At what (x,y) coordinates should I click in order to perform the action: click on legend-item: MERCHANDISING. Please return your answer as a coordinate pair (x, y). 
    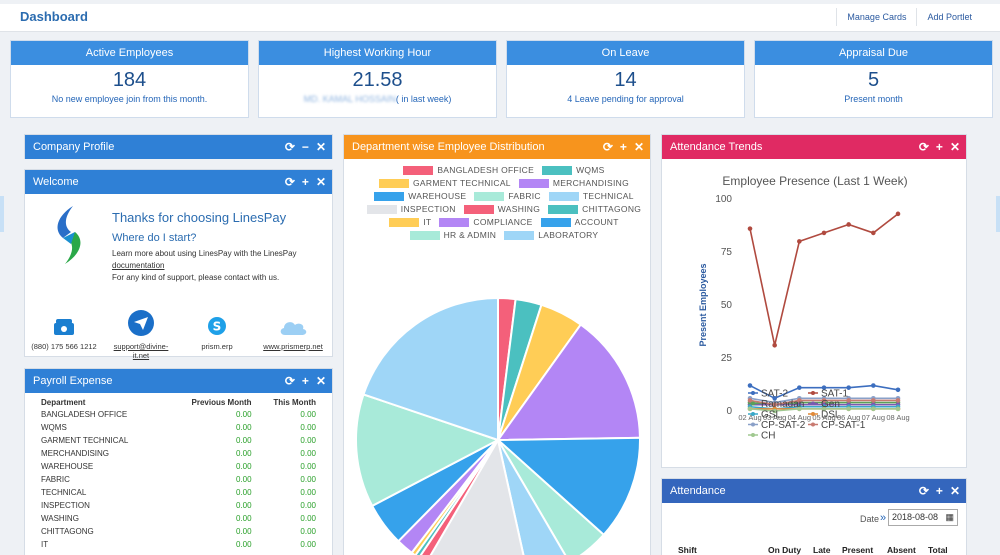
    Looking at the image, I should click on (573, 183).